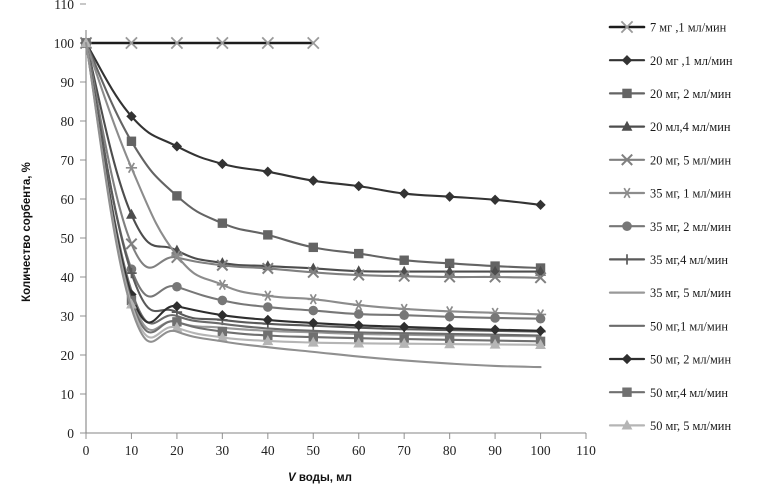 The height and width of the screenshot is (500, 762). Describe the element at coordinates (668, 393) in the screenshot. I see `legend-item-11: 50 мг,4 мл/мин` at that location.